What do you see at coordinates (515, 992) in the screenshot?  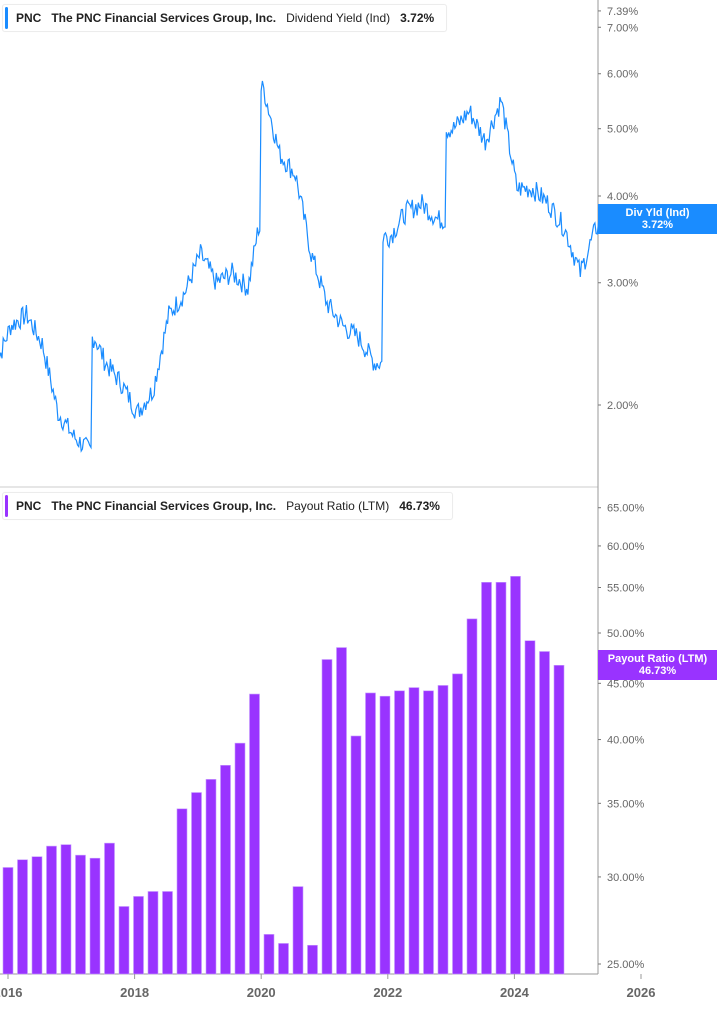 I see `x-tick-label: 2024` at bounding box center [515, 992].